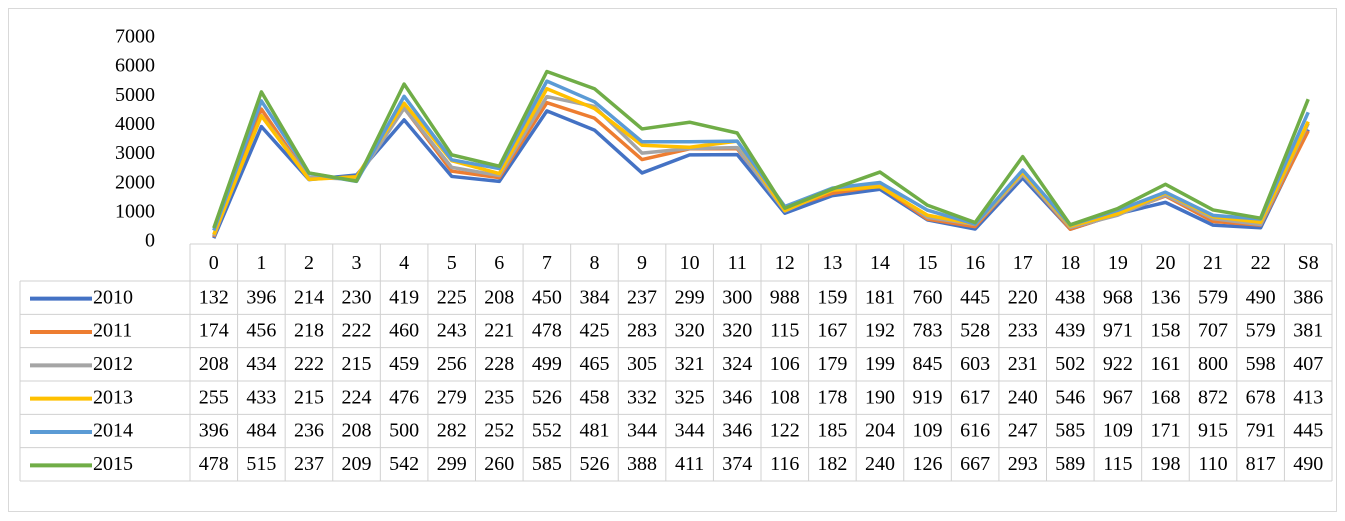  What do you see at coordinates (261, 331) in the screenshot?
I see `table-cell: 456` at bounding box center [261, 331].